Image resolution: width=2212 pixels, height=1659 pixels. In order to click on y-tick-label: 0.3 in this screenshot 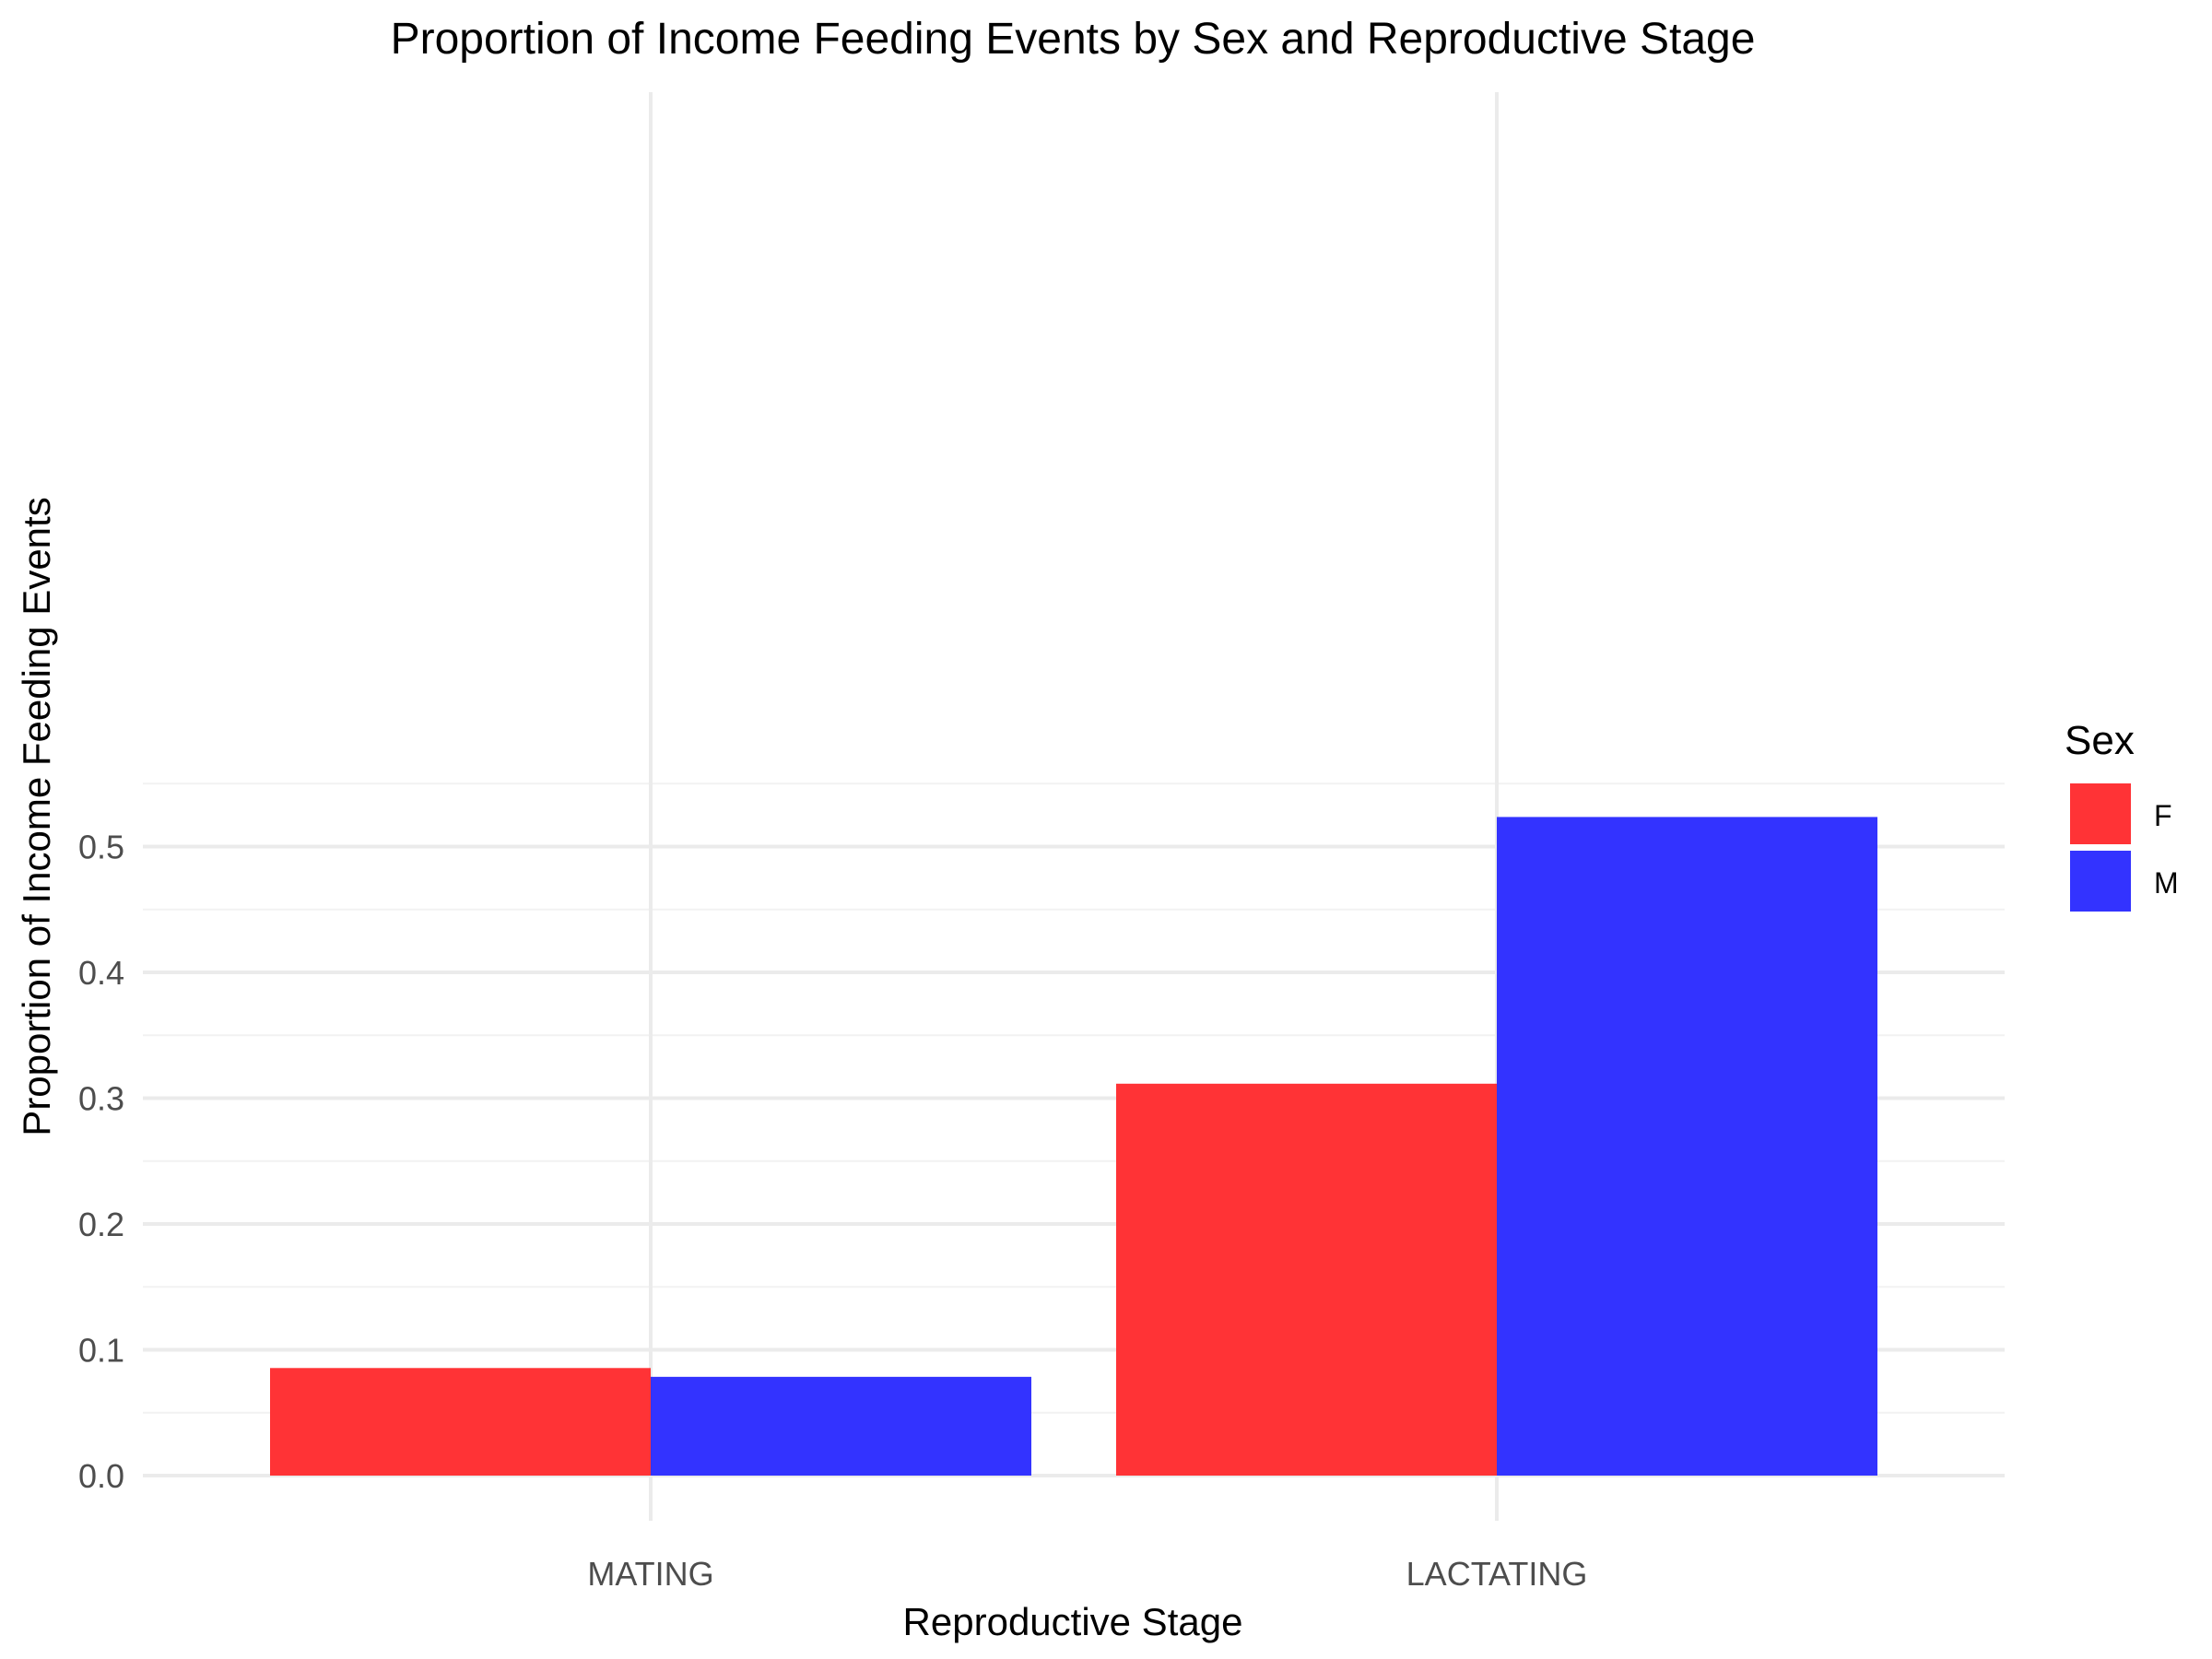, I will do `click(101, 1099)`.